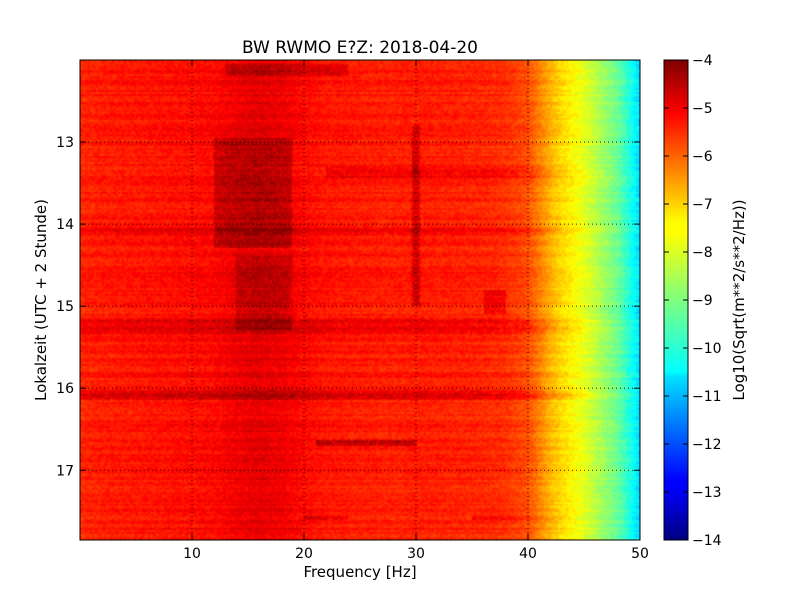 The width and height of the screenshot is (800, 600). Describe the element at coordinates (359, 572) in the screenshot. I see `x-axis-label: Frequency [Hz]` at that location.